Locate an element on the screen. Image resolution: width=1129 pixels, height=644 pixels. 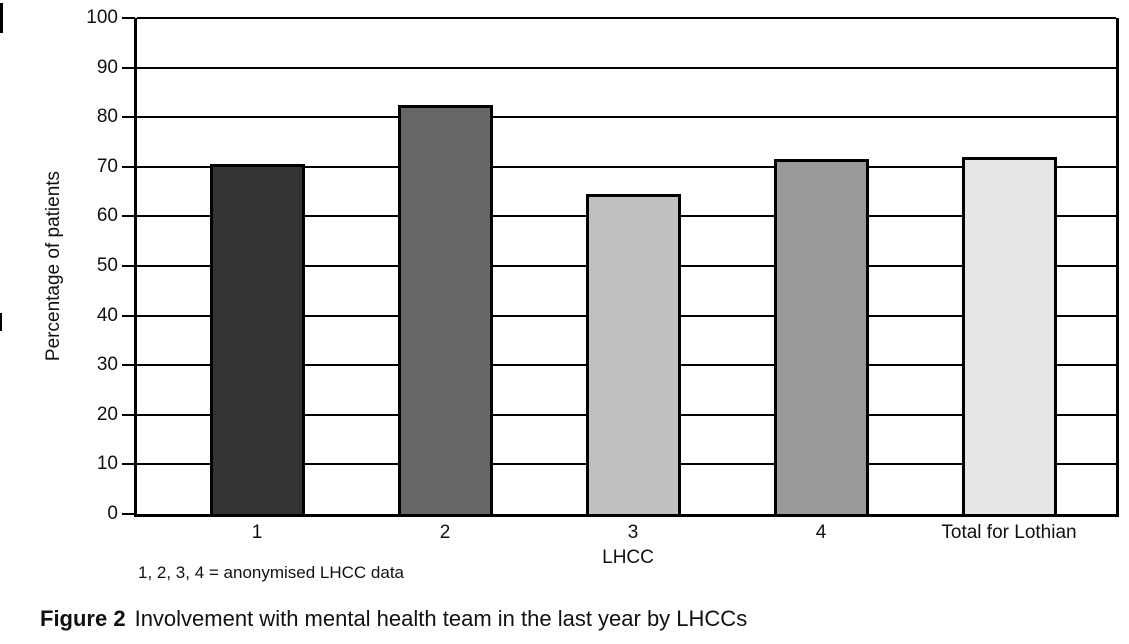
y-tick-label: 20 is located at coordinates (107, 414).